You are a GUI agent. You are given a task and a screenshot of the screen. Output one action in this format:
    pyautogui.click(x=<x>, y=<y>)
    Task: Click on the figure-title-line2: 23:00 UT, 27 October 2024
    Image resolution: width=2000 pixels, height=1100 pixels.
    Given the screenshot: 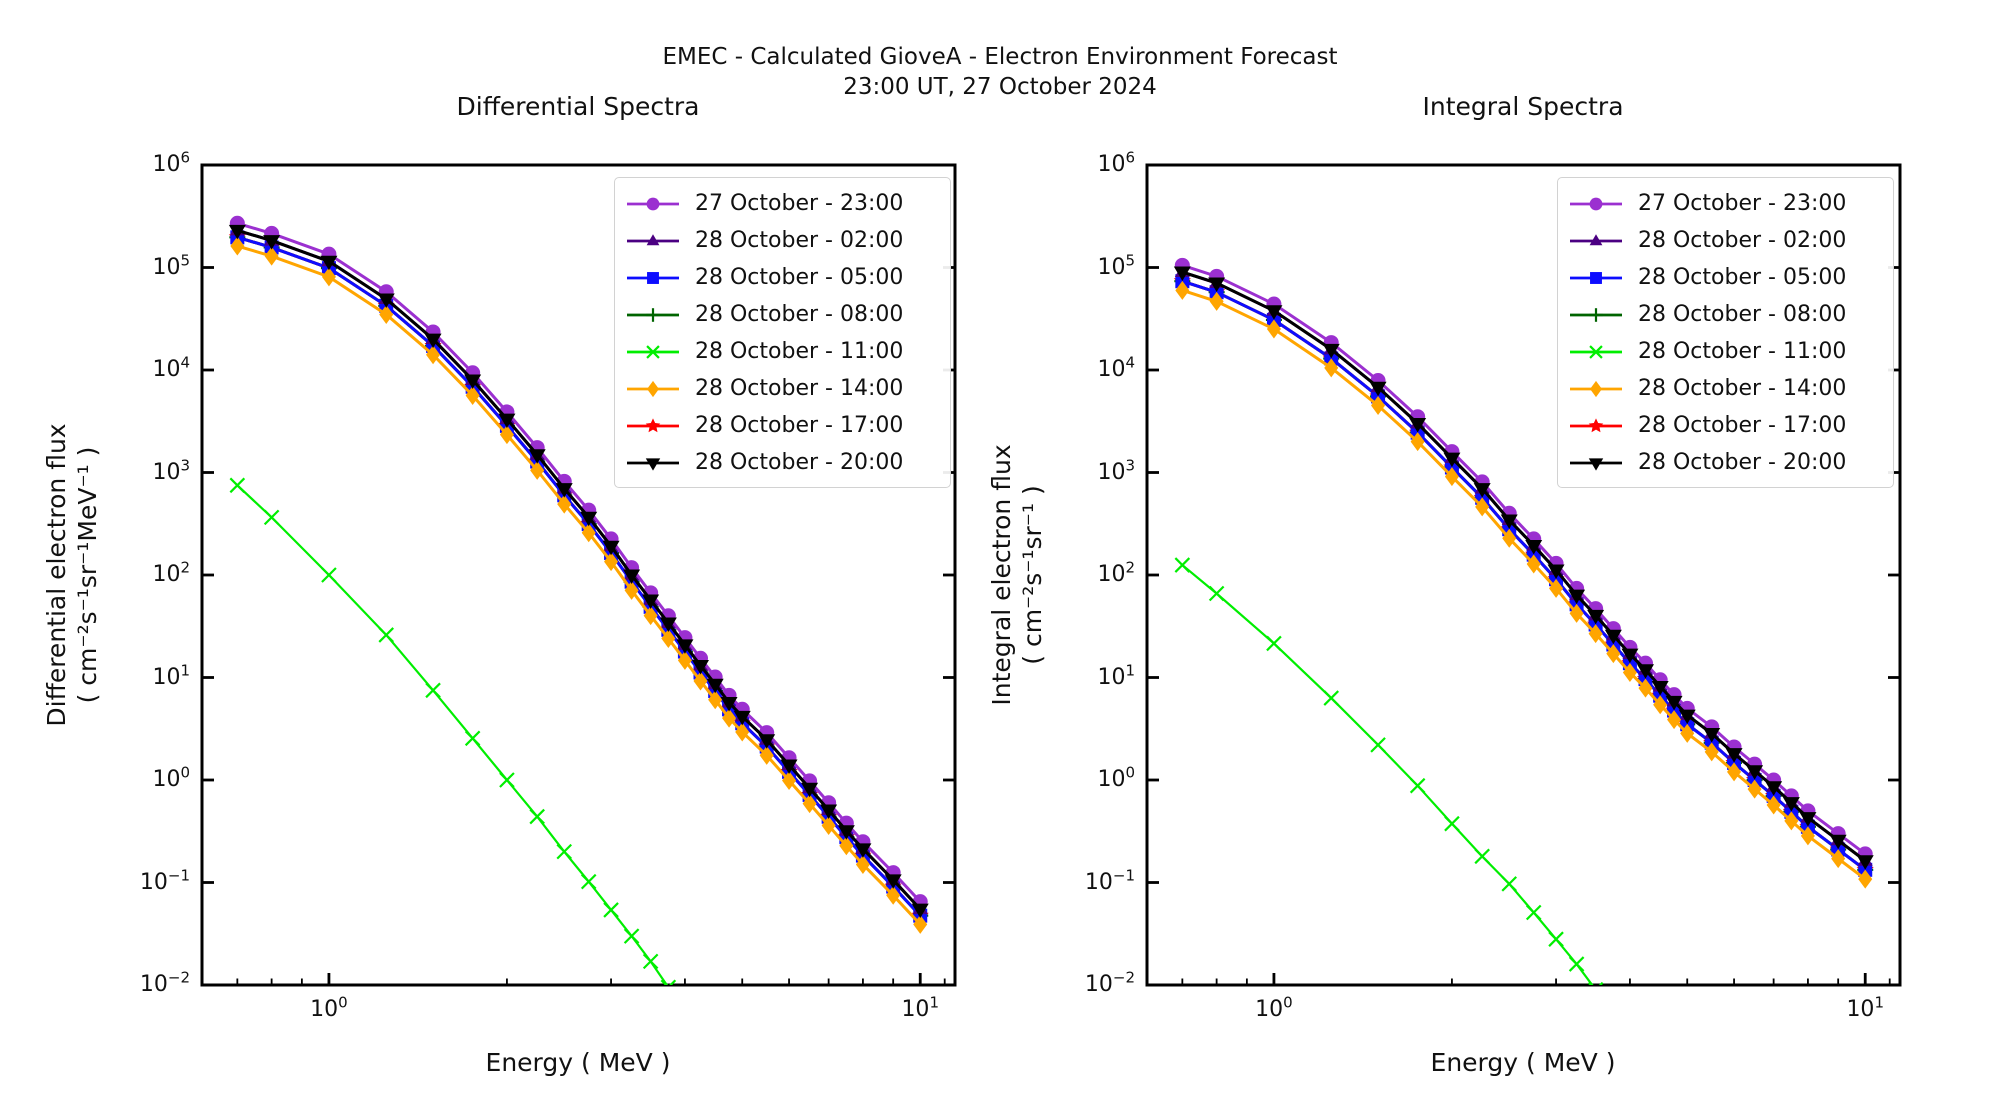 What is the action you would take?
    pyautogui.click(x=1000, y=87)
    